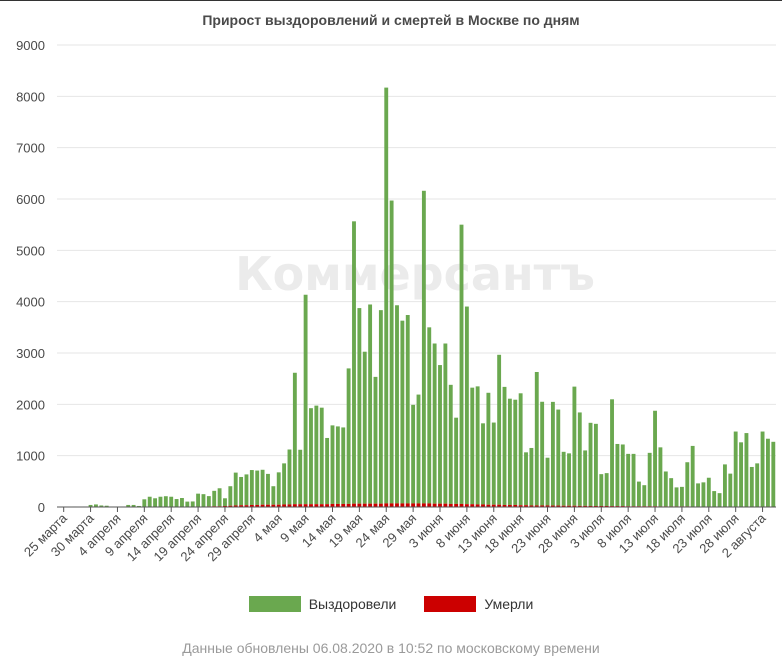  What do you see at coordinates (478, 604) in the screenshot?
I see `legend-item-died: Умерли` at bounding box center [478, 604].